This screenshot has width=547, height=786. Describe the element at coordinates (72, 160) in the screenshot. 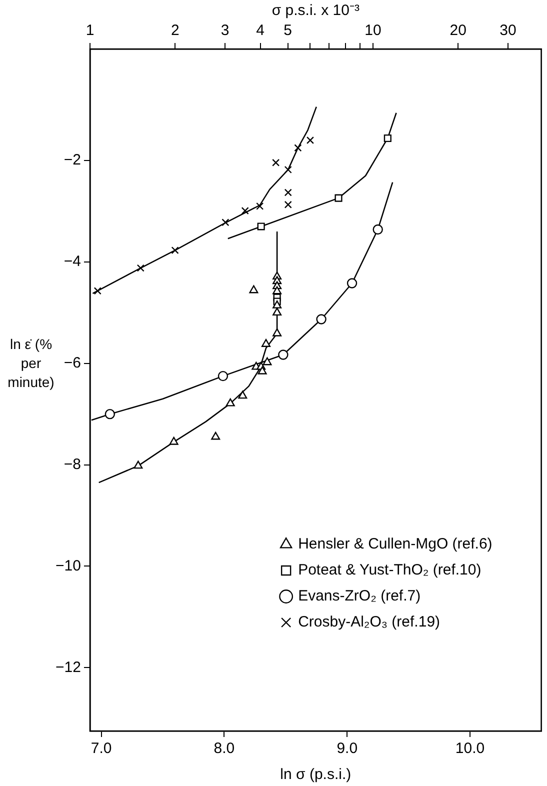

I see `y-tick-label: −2` at that location.